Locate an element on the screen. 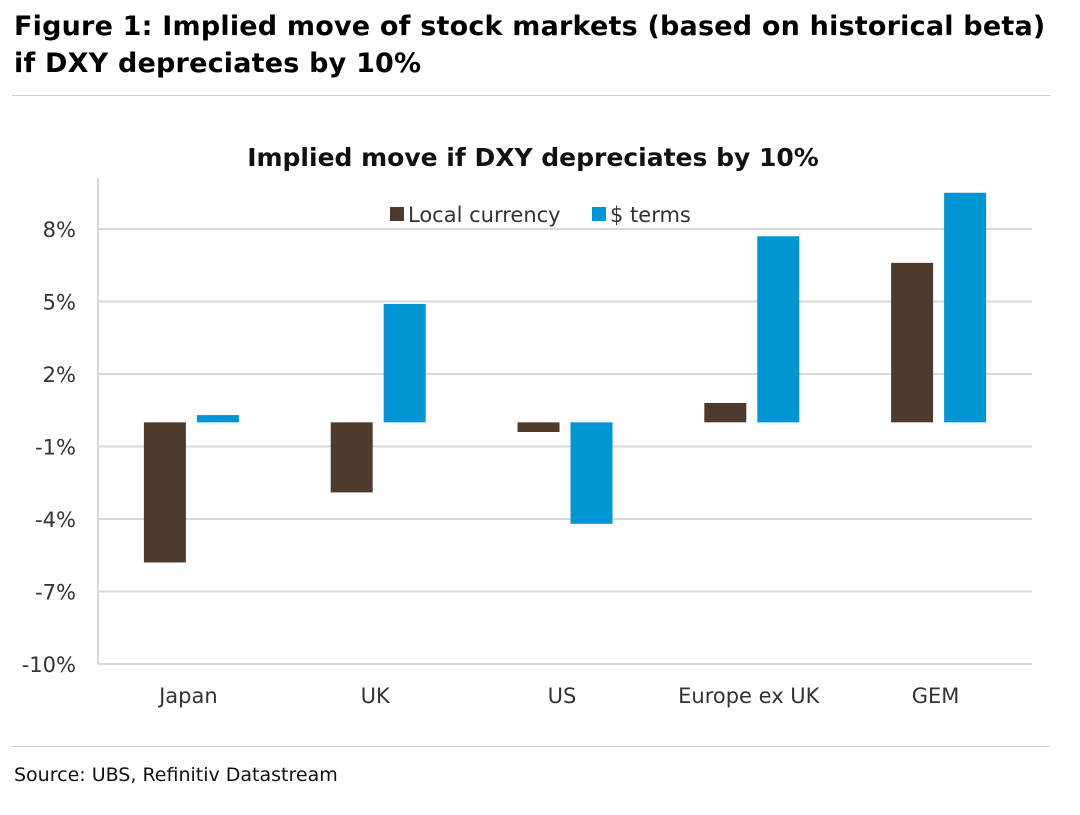 This screenshot has height=815, width=1080. y-tick-label: 2% is located at coordinates (59, 375).